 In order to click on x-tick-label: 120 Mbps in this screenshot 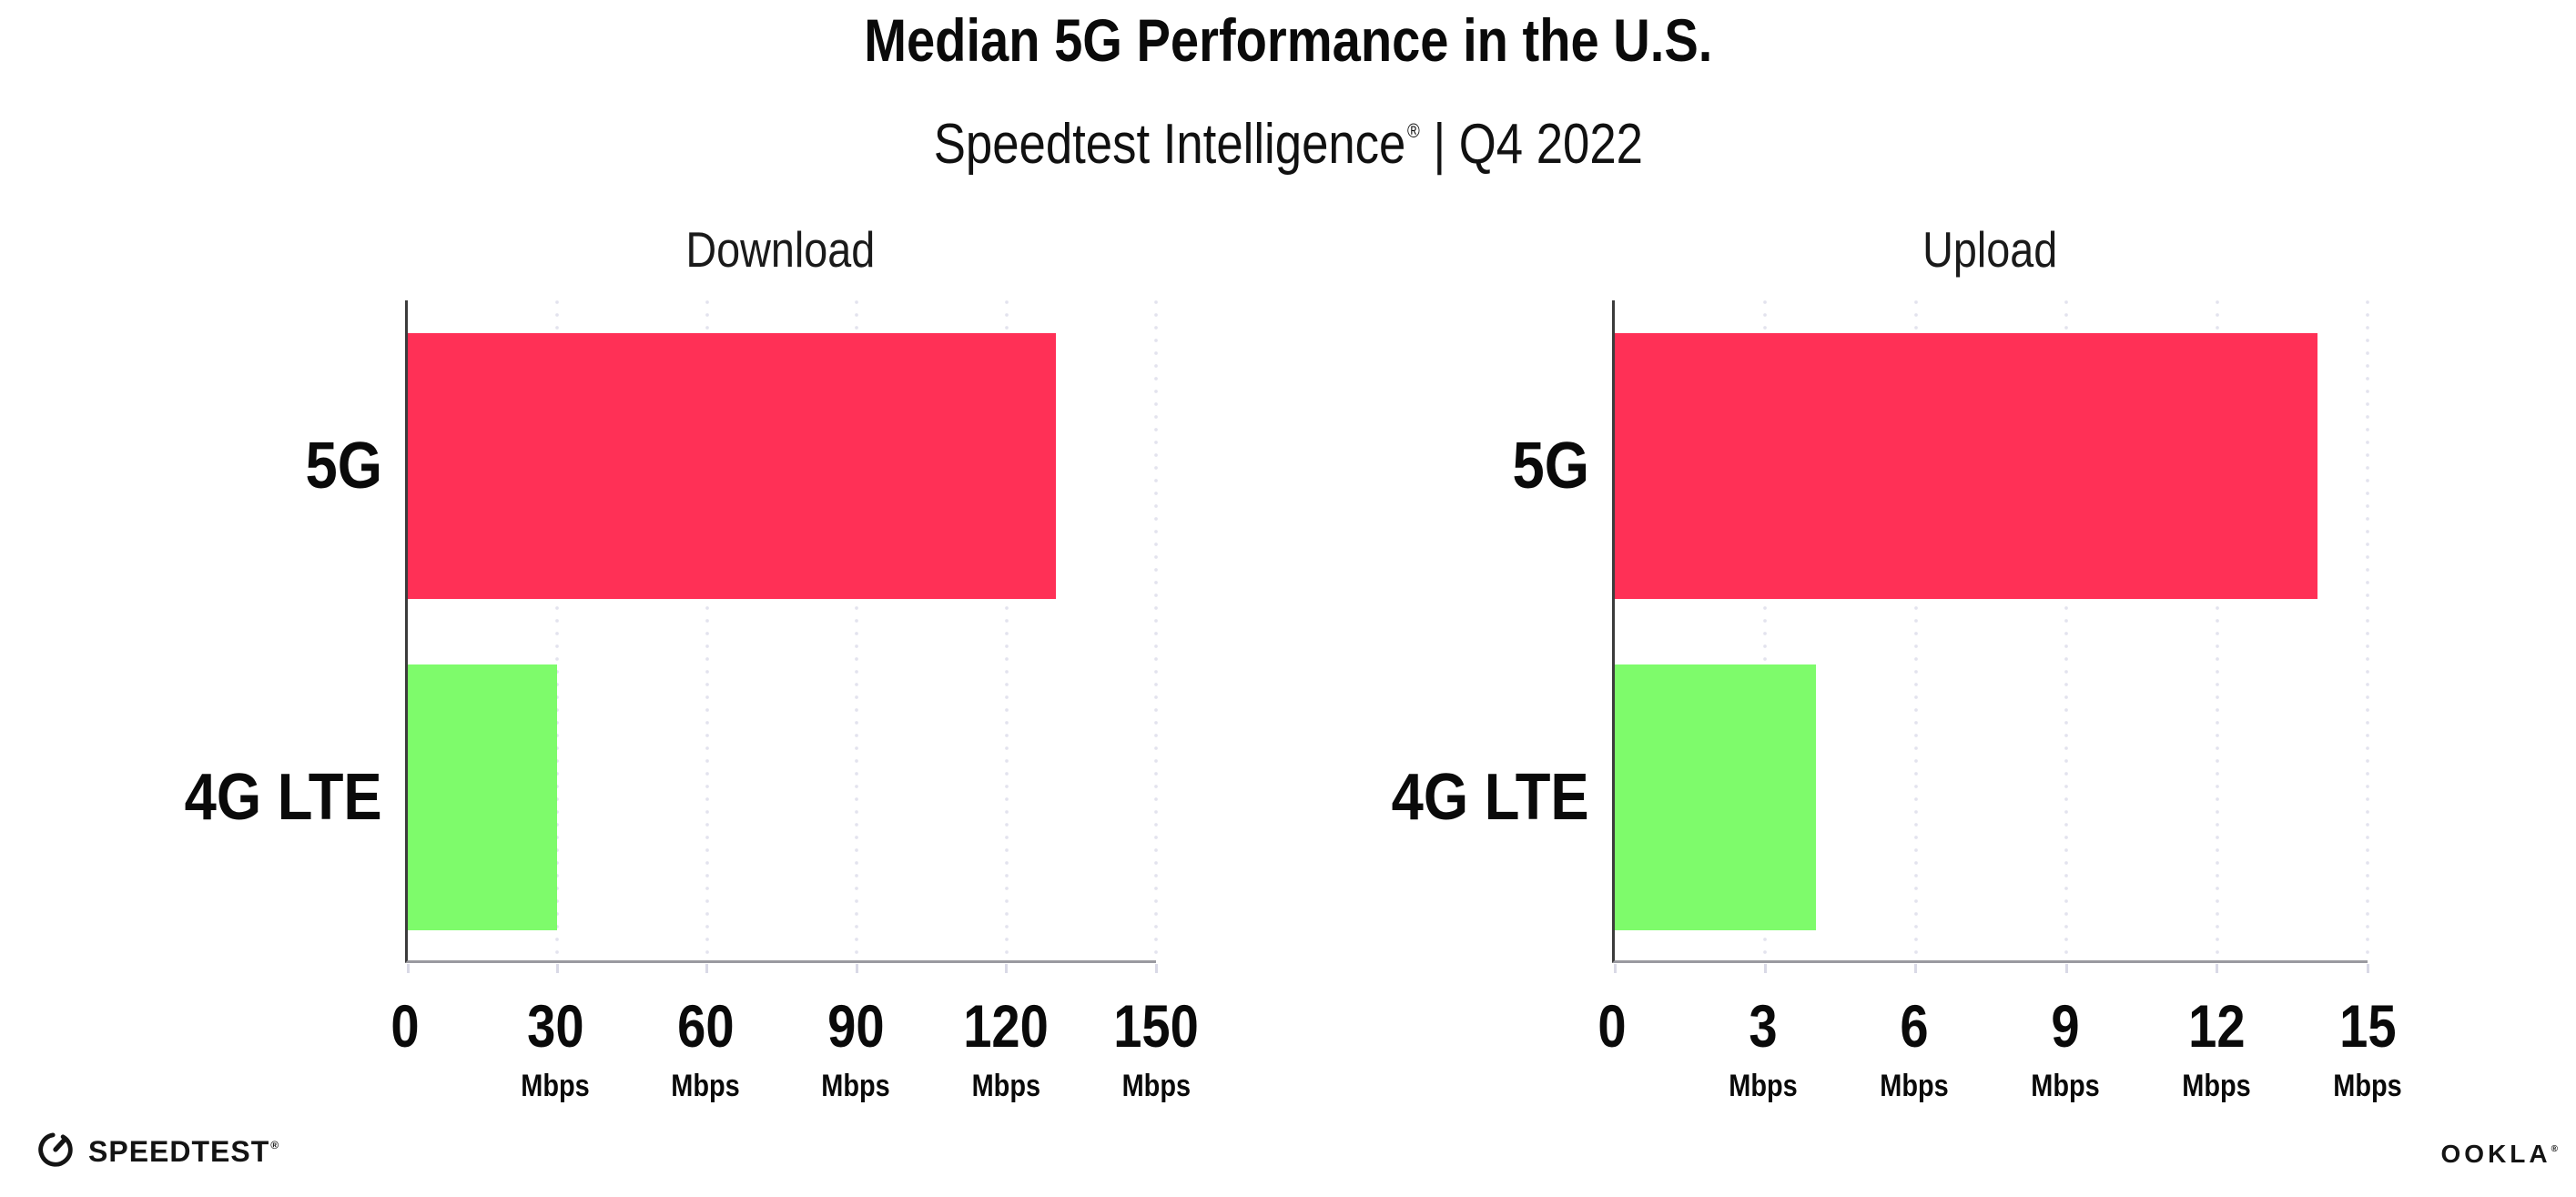, I will do `click(1006, 1049)`.